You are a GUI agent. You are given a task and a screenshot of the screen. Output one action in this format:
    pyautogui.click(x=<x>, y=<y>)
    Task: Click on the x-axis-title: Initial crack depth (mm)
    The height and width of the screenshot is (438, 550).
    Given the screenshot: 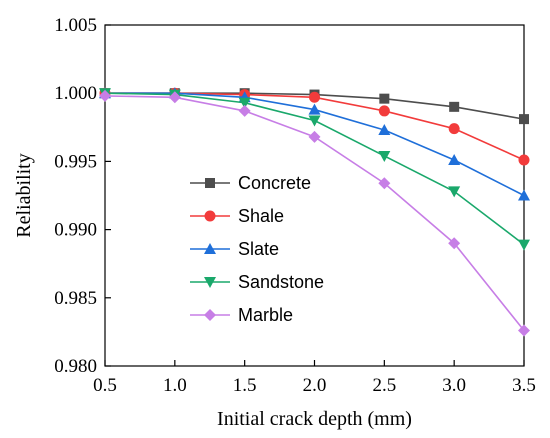 What is the action you would take?
    pyautogui.click(x=314, y=419)
    